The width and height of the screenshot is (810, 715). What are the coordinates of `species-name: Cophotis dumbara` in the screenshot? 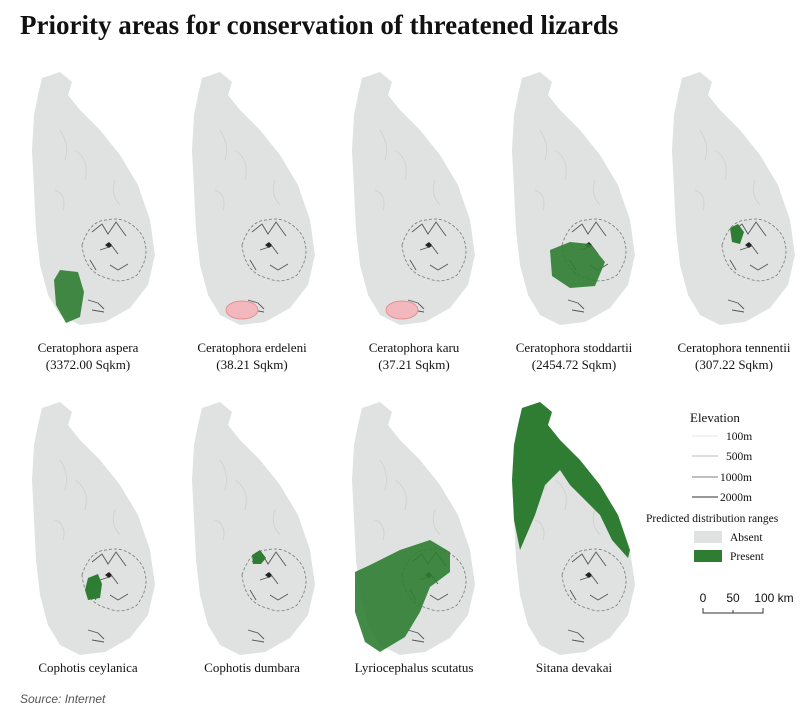 It's located at (252, 667).